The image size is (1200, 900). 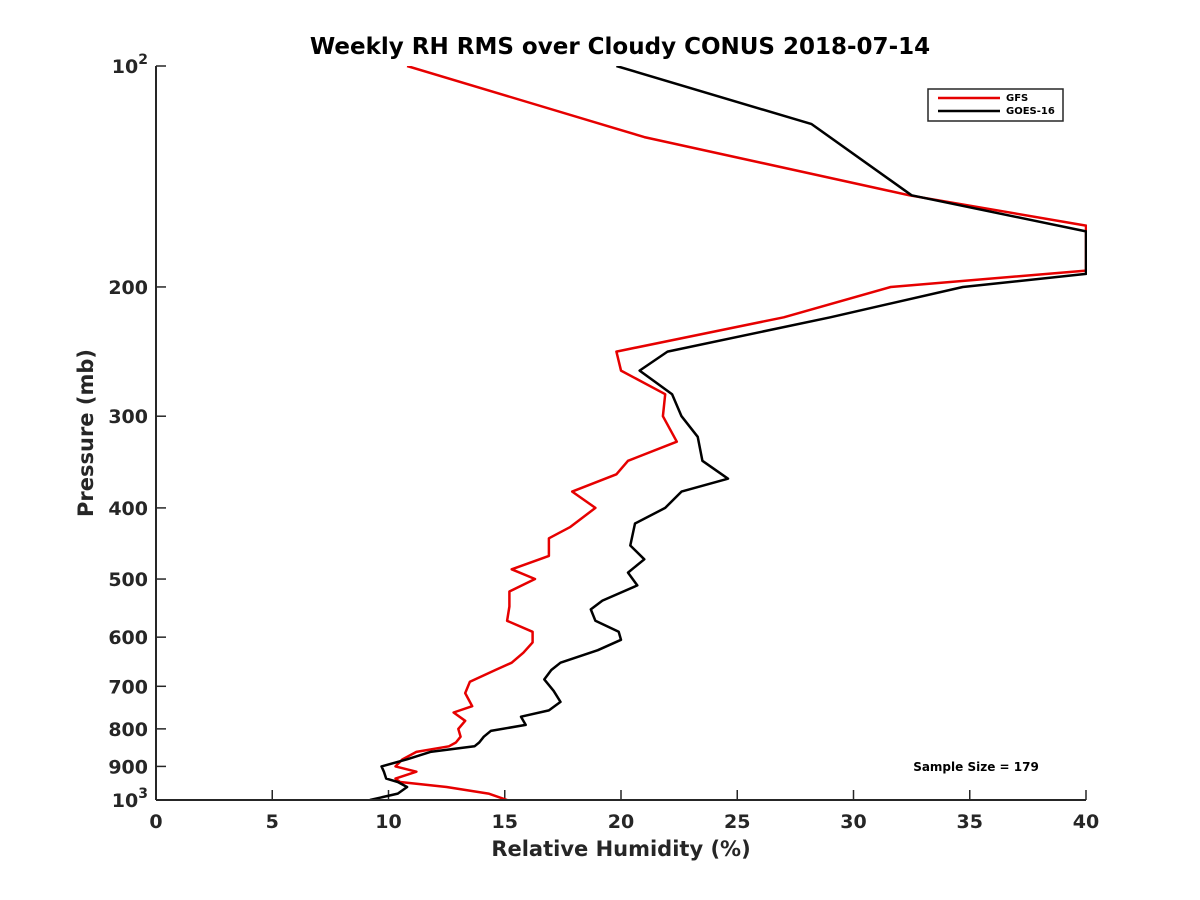 I want to click on y-tick-label: 400, so click(x=128, y=509).